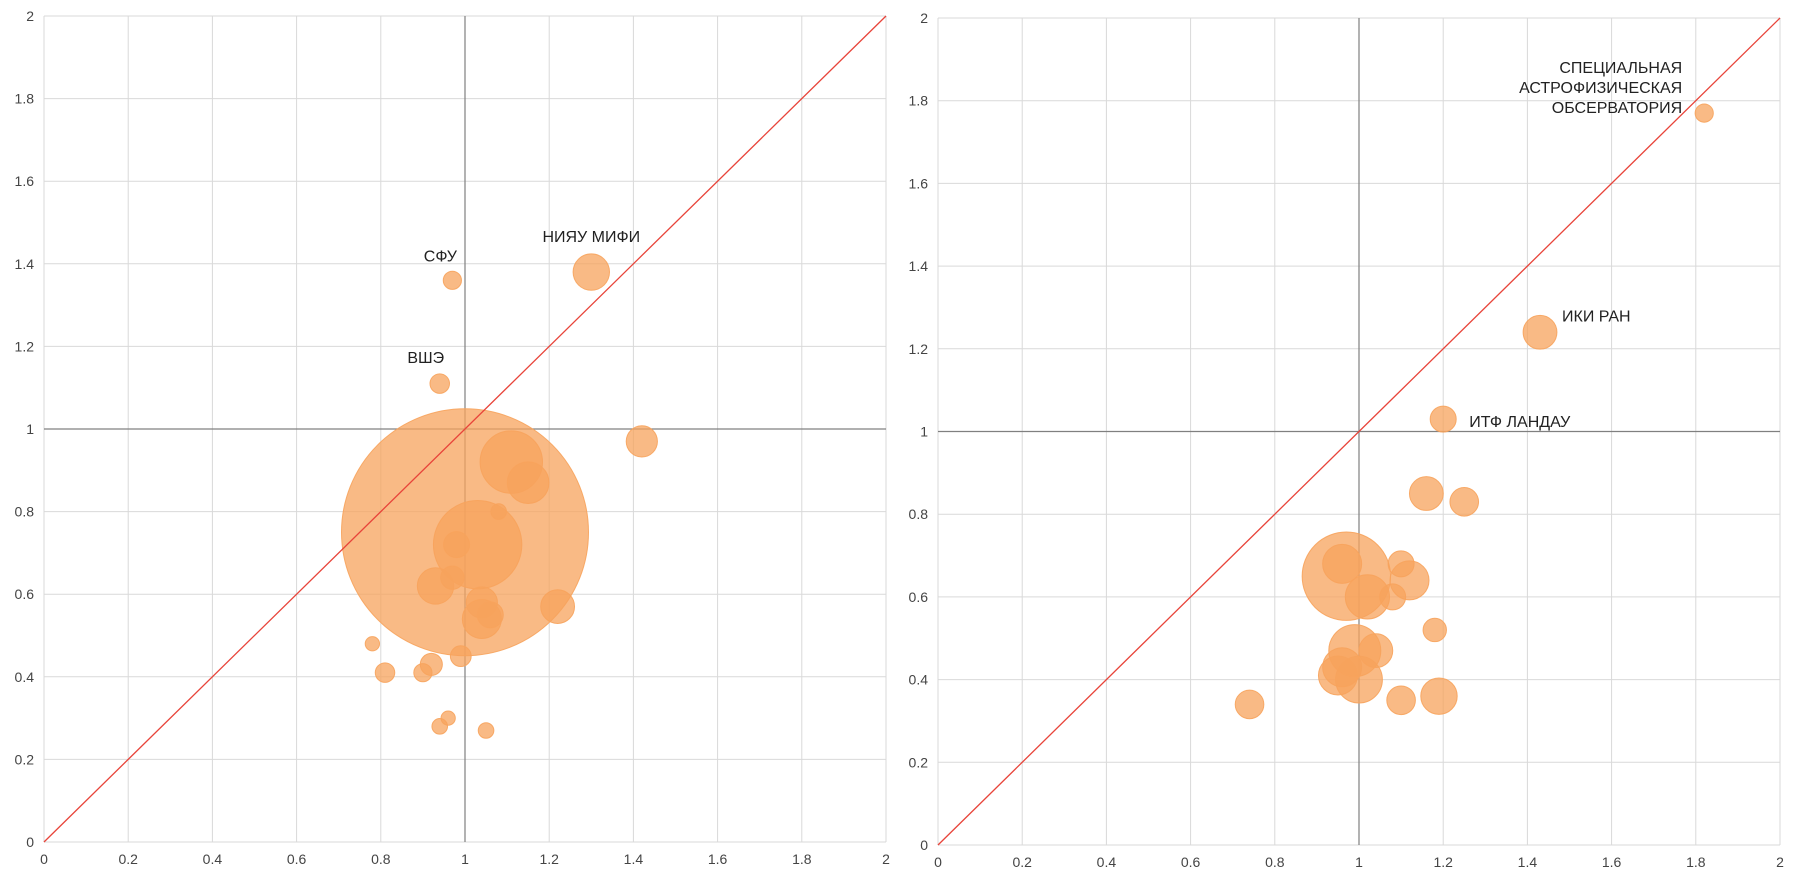  What do you see at coordinates (441, 256) in the screenshot?
I see `point-label: СФУ` at bounding box center [441, 256].